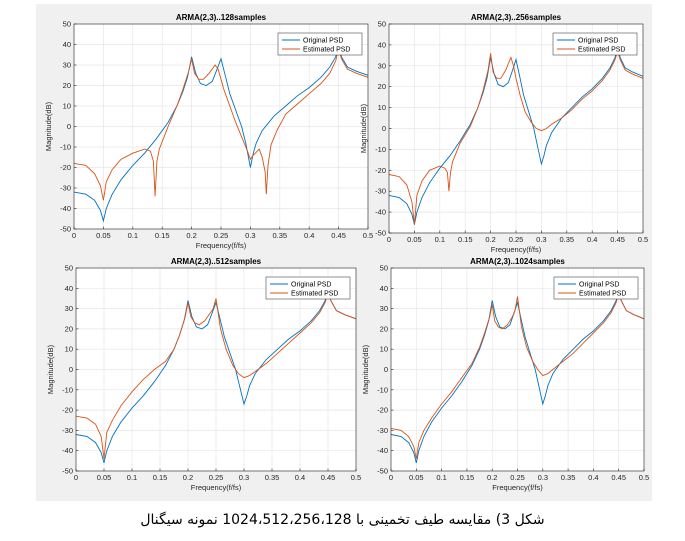 The height and width of the screenshot is (541, 685). What do you see at coordinates (221, 17) in the screenshot?
I see `chart-title: ARMA(2,3)..128samples` at bounding box center [221, 17].